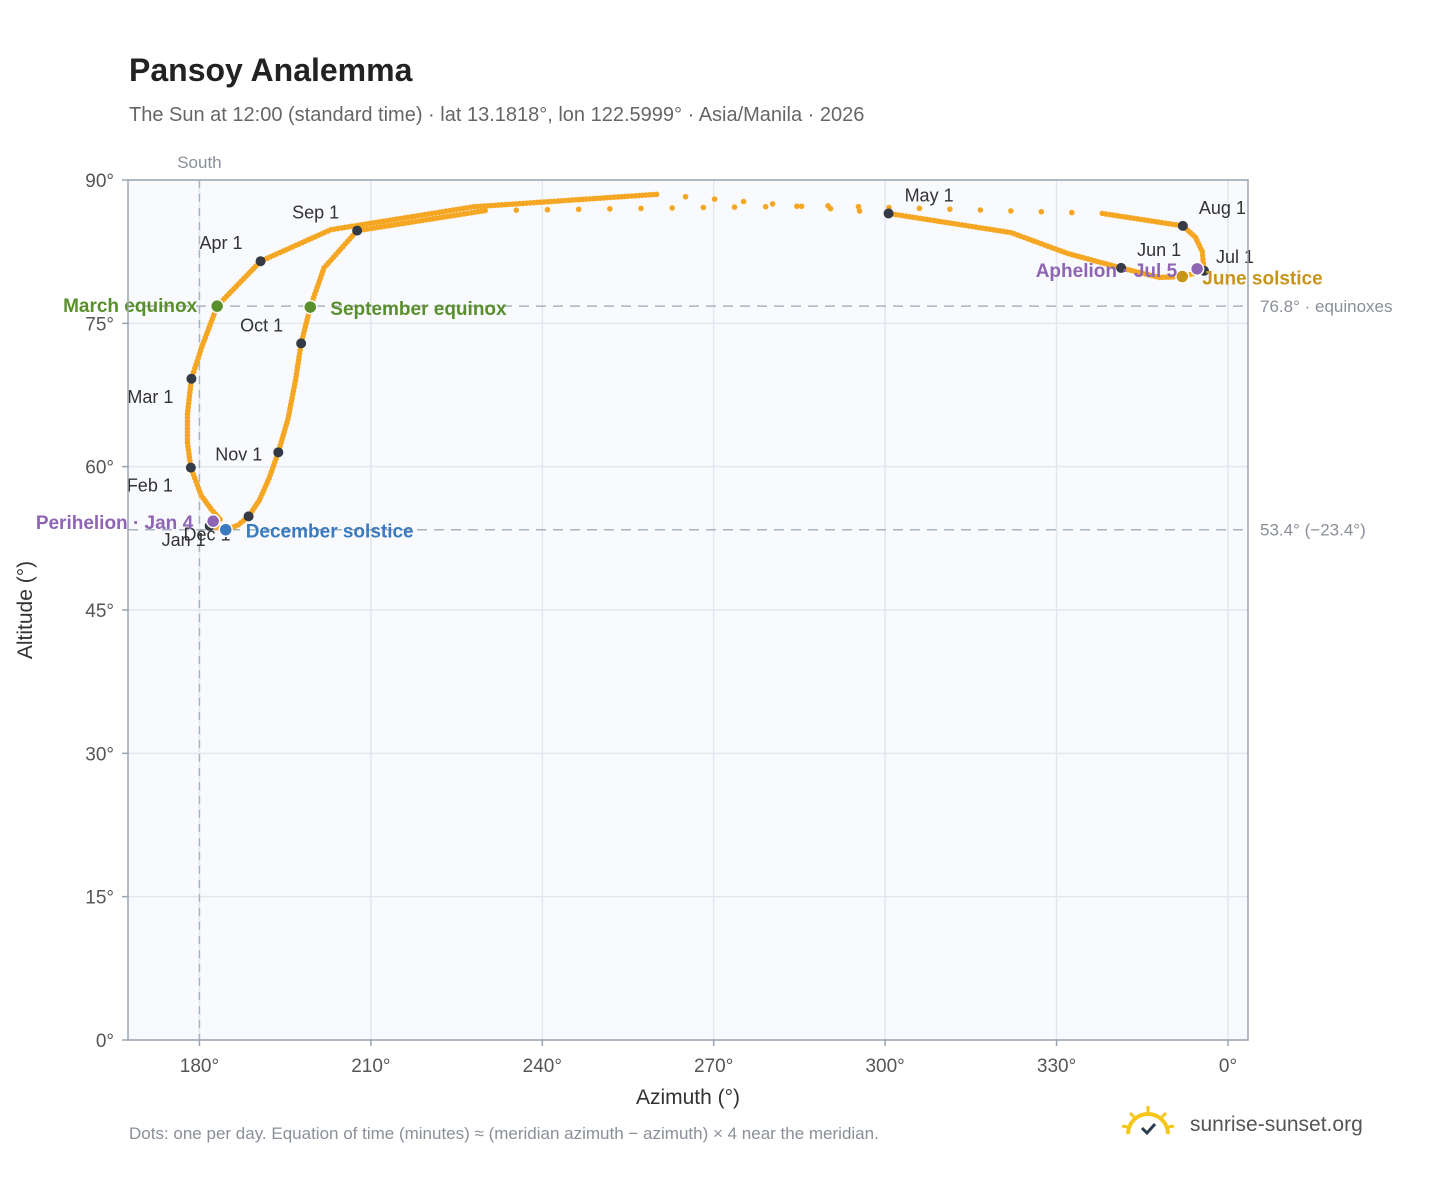 The height and width of the screenshot is (1188, 1448). What do you see at coordinates (1313, 530) in the screenshot?
I see `reference-label: 53.4° (−23.4°)` at bounding box center [1313, 530].